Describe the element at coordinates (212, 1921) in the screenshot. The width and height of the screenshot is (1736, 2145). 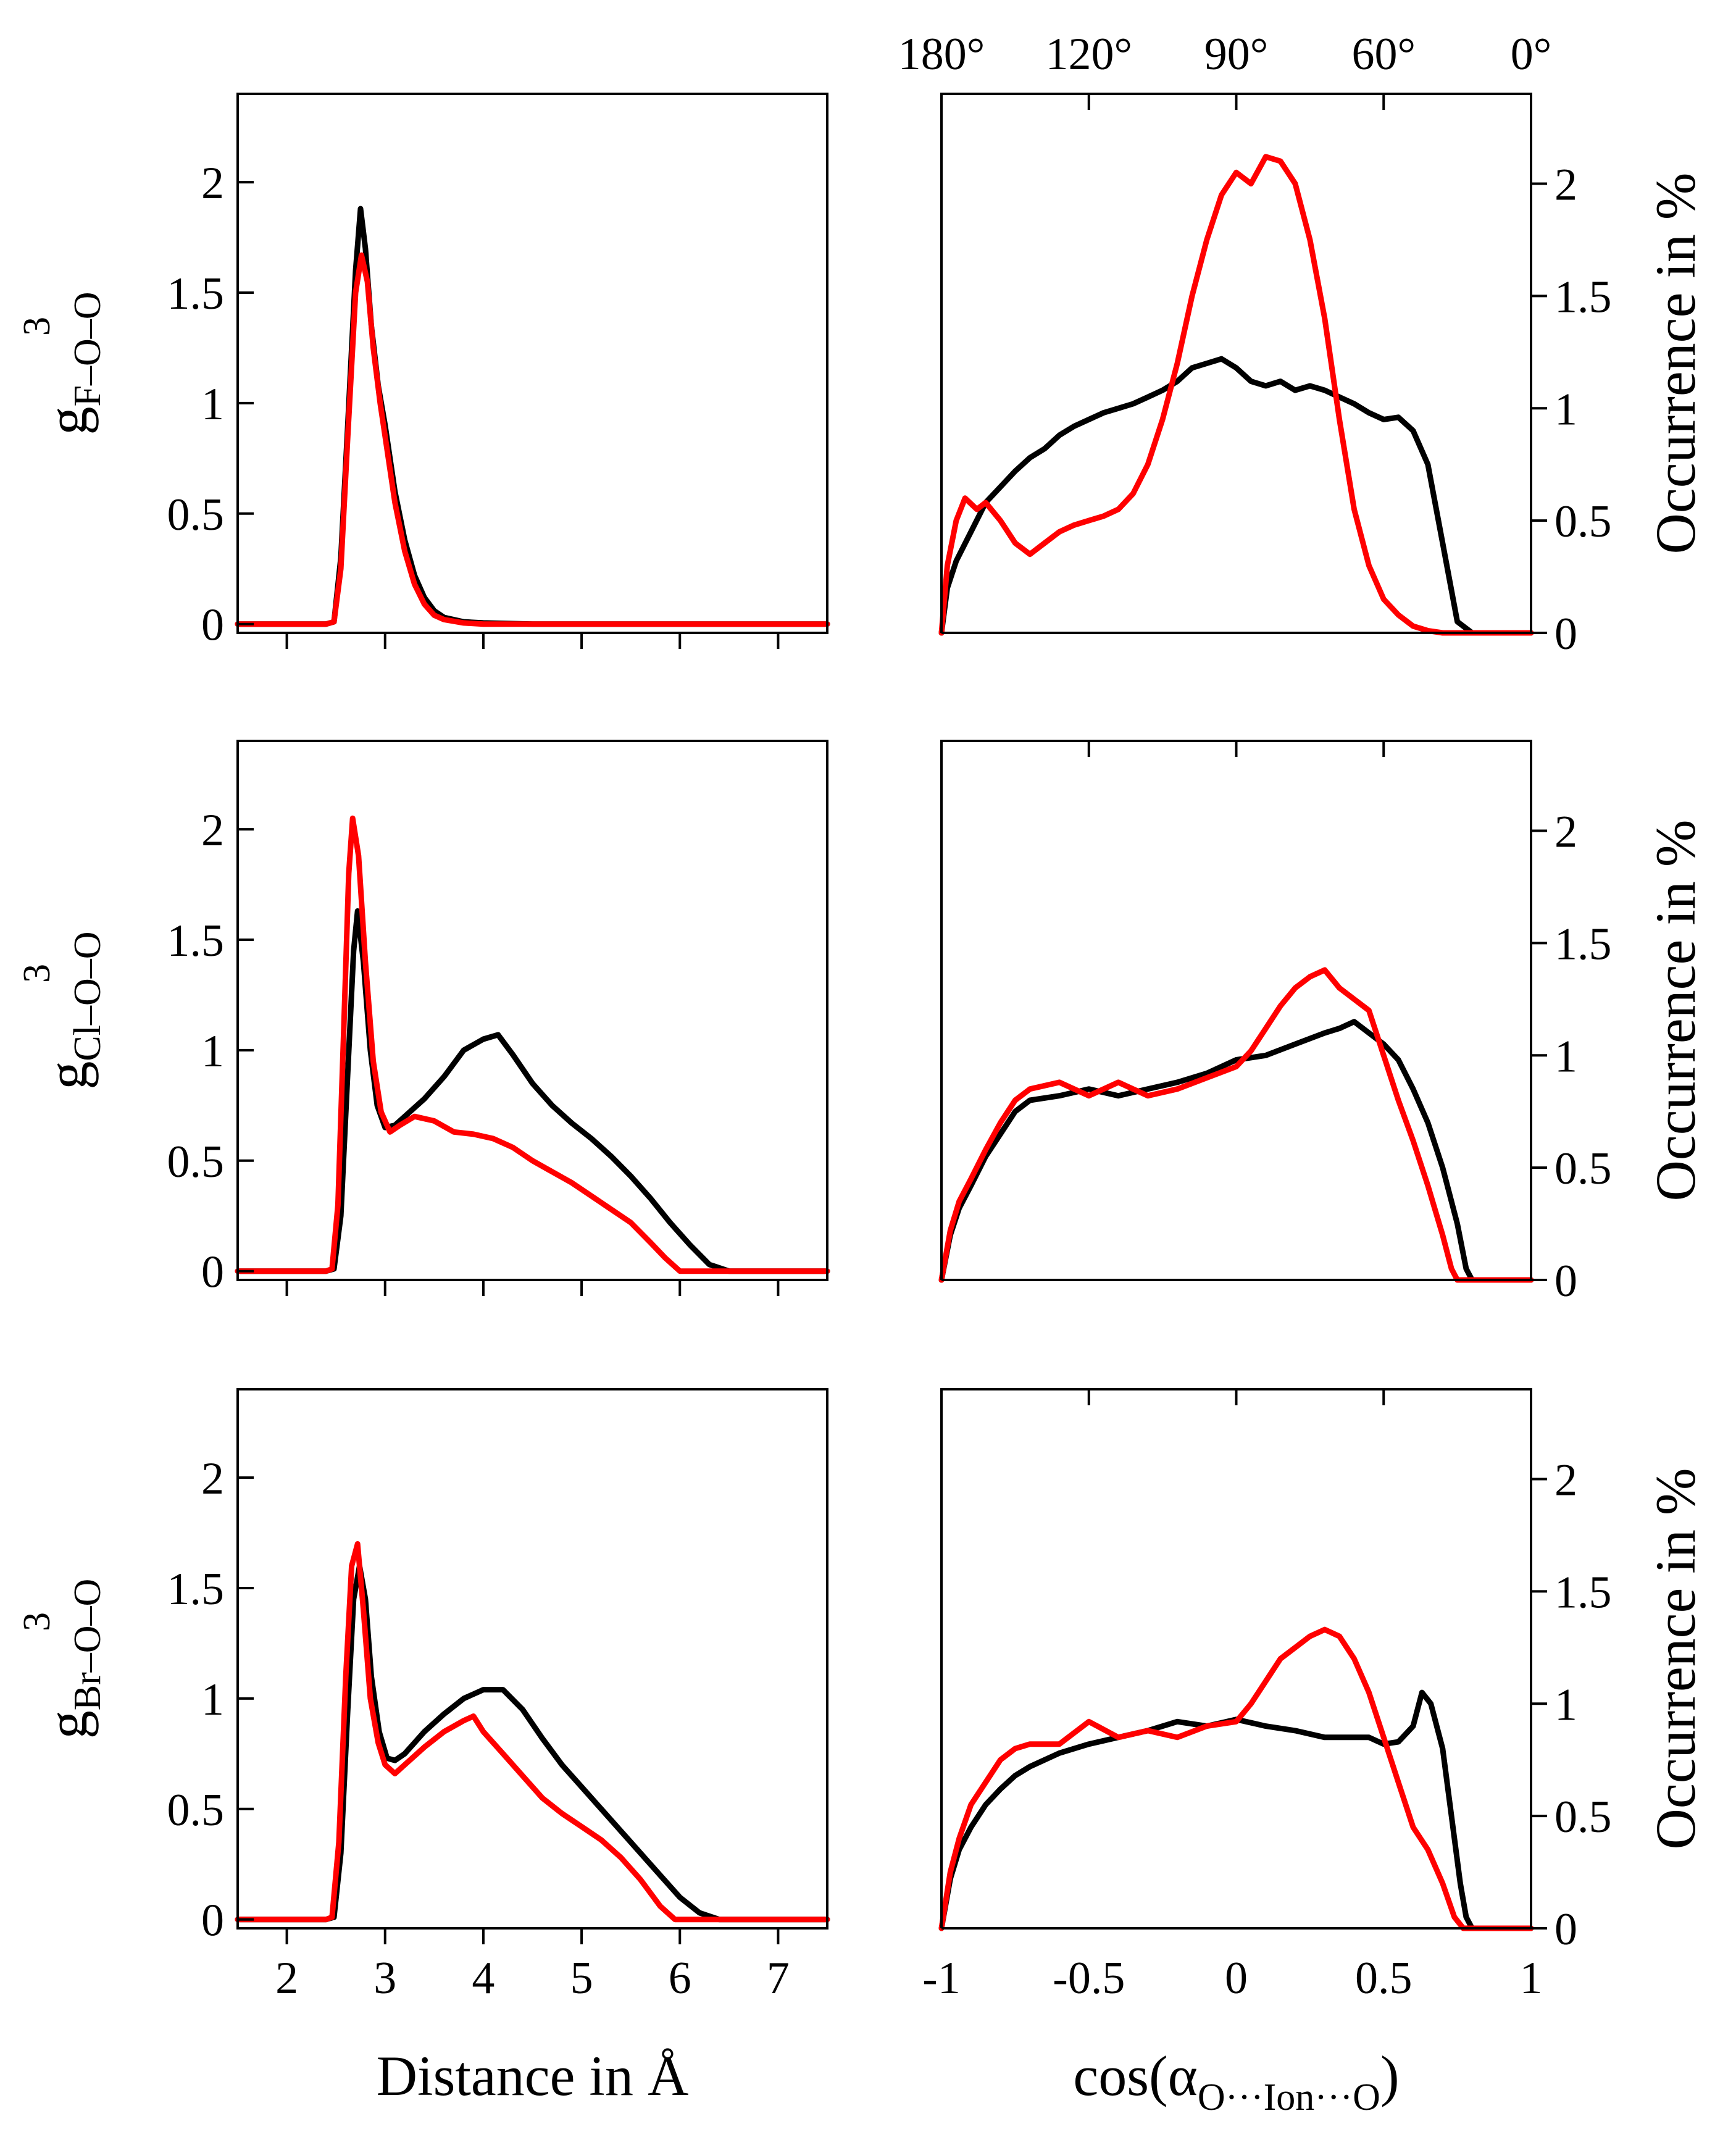
I see `y-tick-label-rdf-Br: 0` at that location.